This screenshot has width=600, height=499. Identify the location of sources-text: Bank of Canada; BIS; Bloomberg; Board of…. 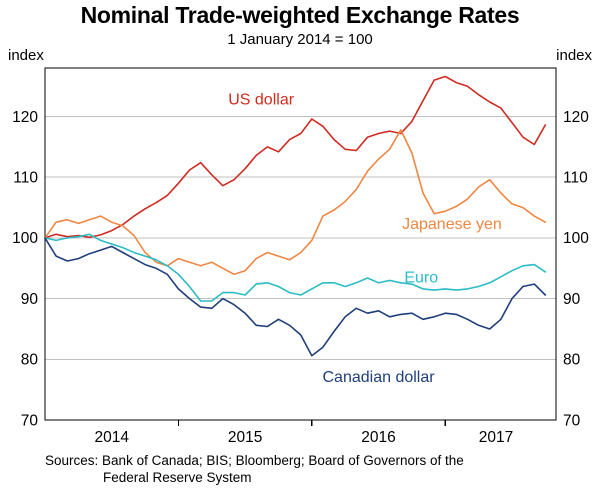
(283, 460).